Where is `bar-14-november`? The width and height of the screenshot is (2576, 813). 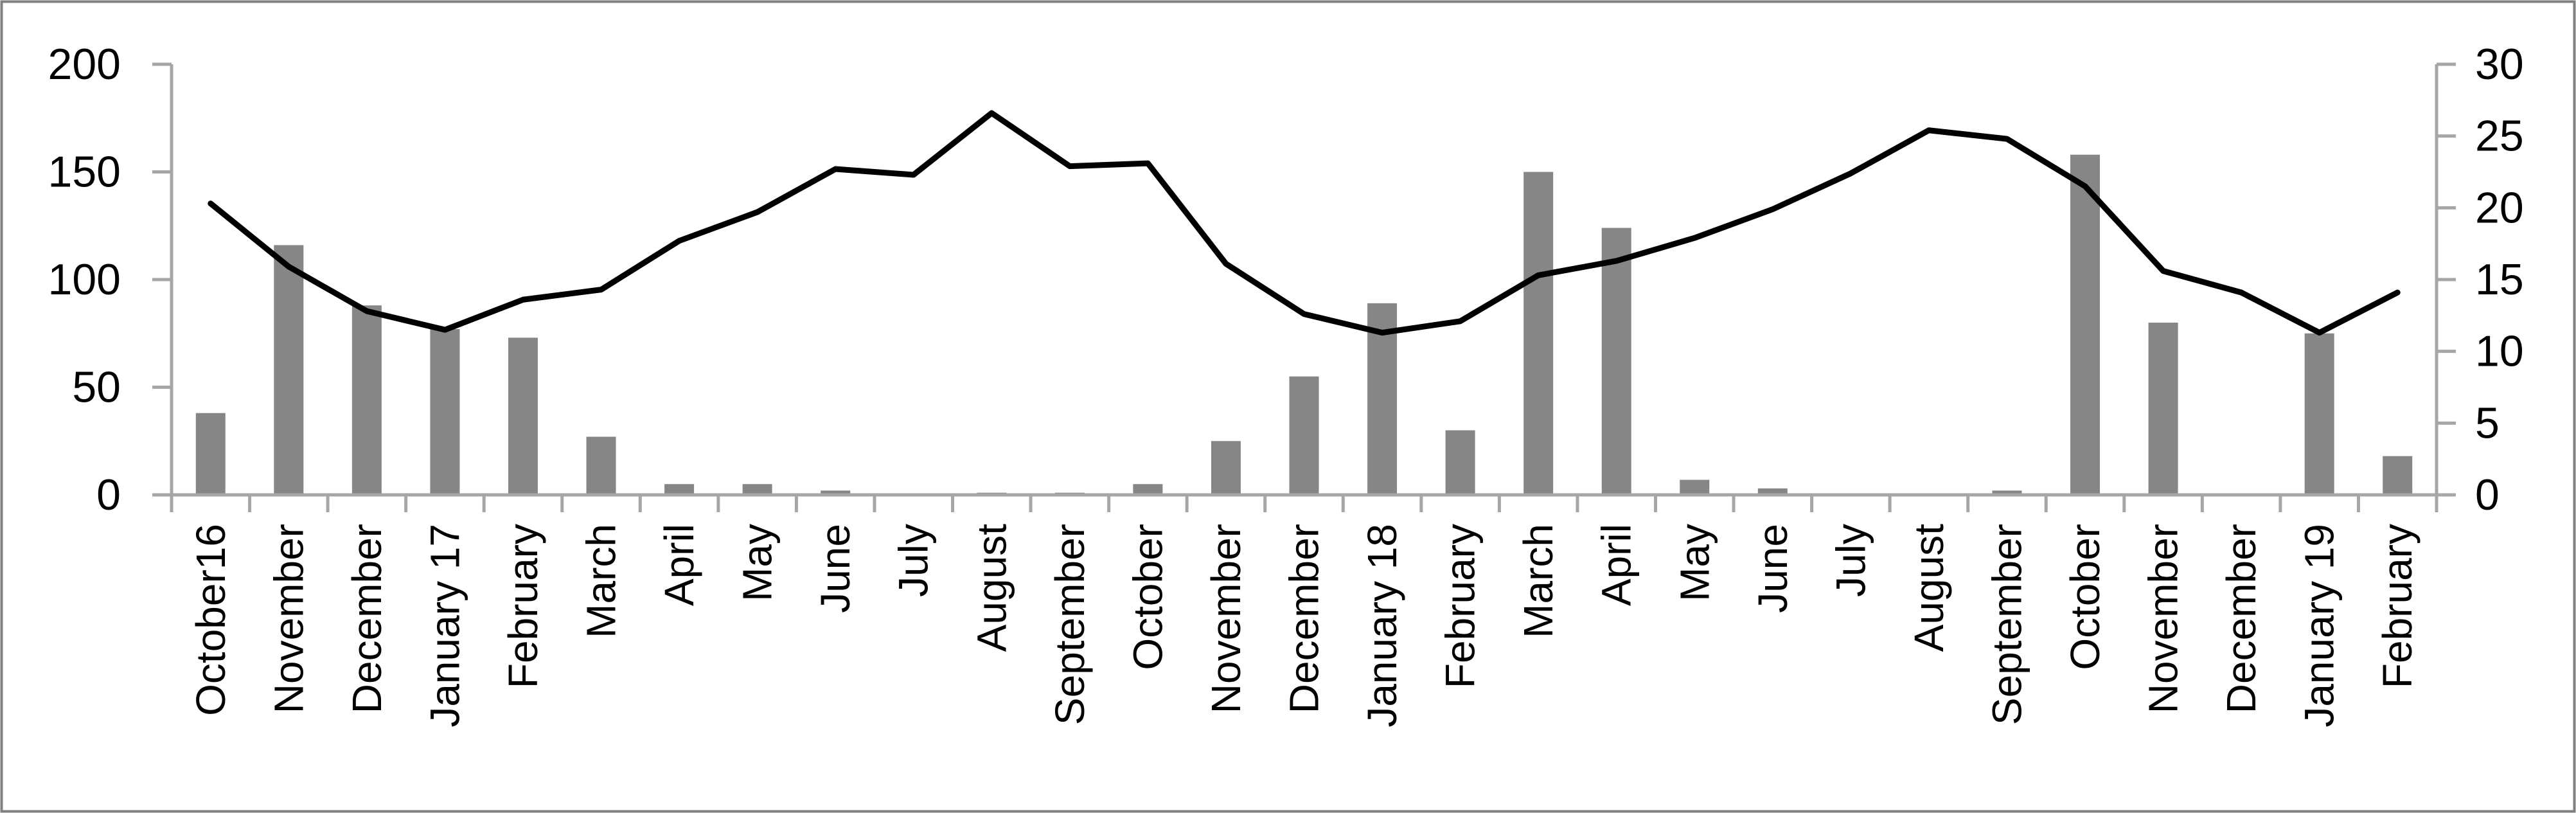 bar-14-november is located at coordinates (1226, 468).